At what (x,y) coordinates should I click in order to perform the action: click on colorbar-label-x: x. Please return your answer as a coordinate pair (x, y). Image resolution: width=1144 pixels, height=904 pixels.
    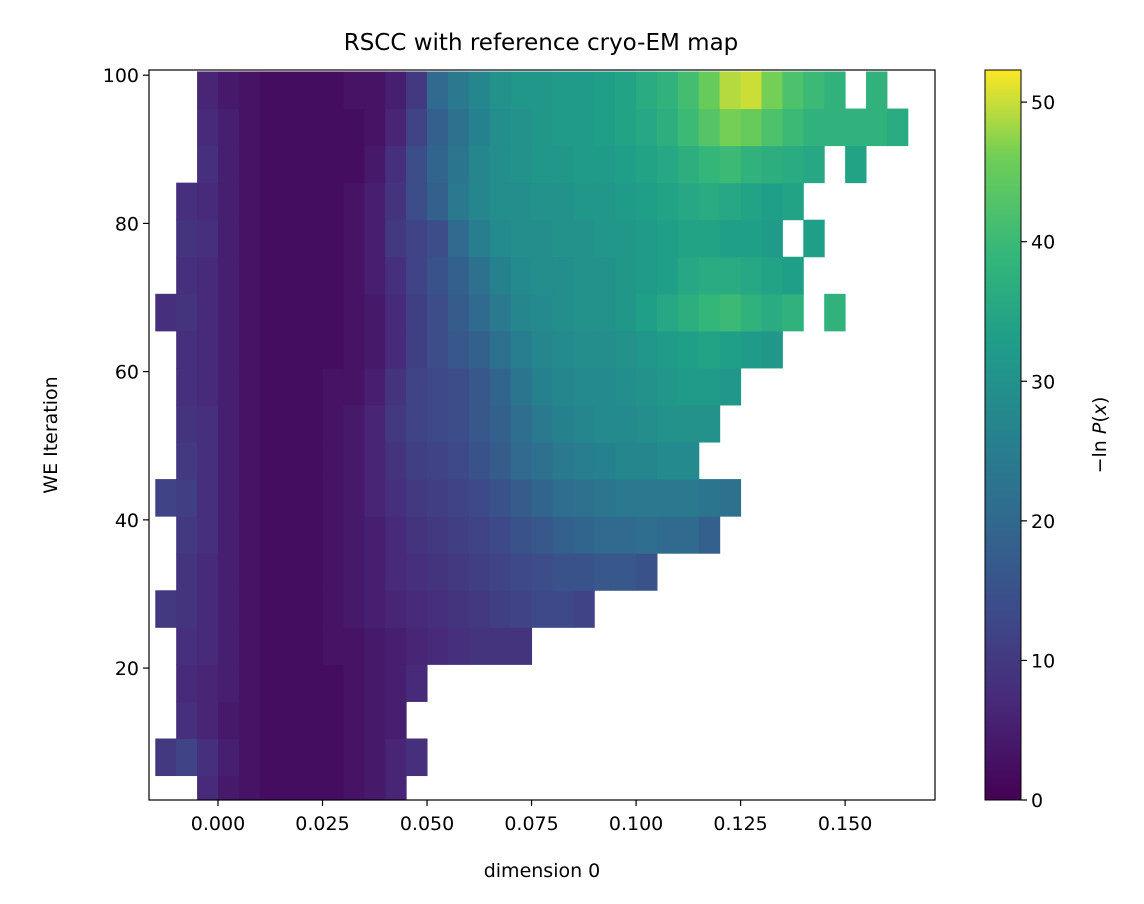
    Looking at the image, I should click on (1100, 409).